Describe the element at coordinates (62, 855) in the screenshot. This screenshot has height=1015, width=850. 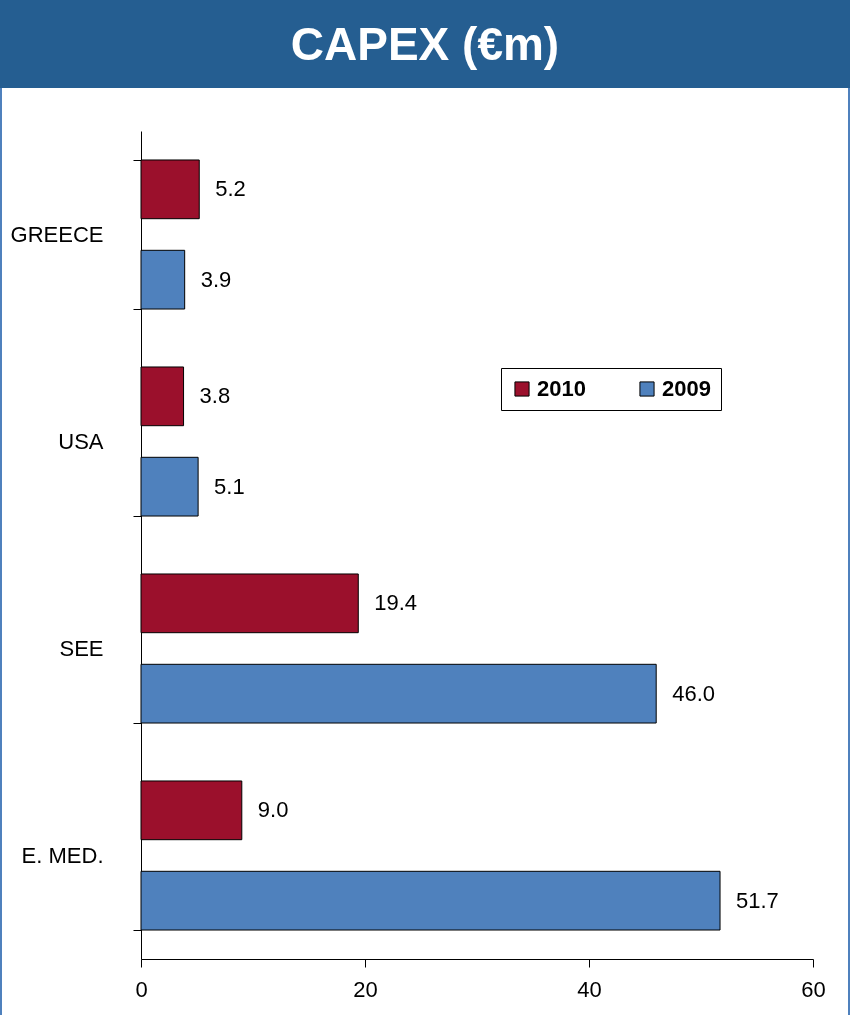
I see `y-tick-label: E. MED.` at that location.